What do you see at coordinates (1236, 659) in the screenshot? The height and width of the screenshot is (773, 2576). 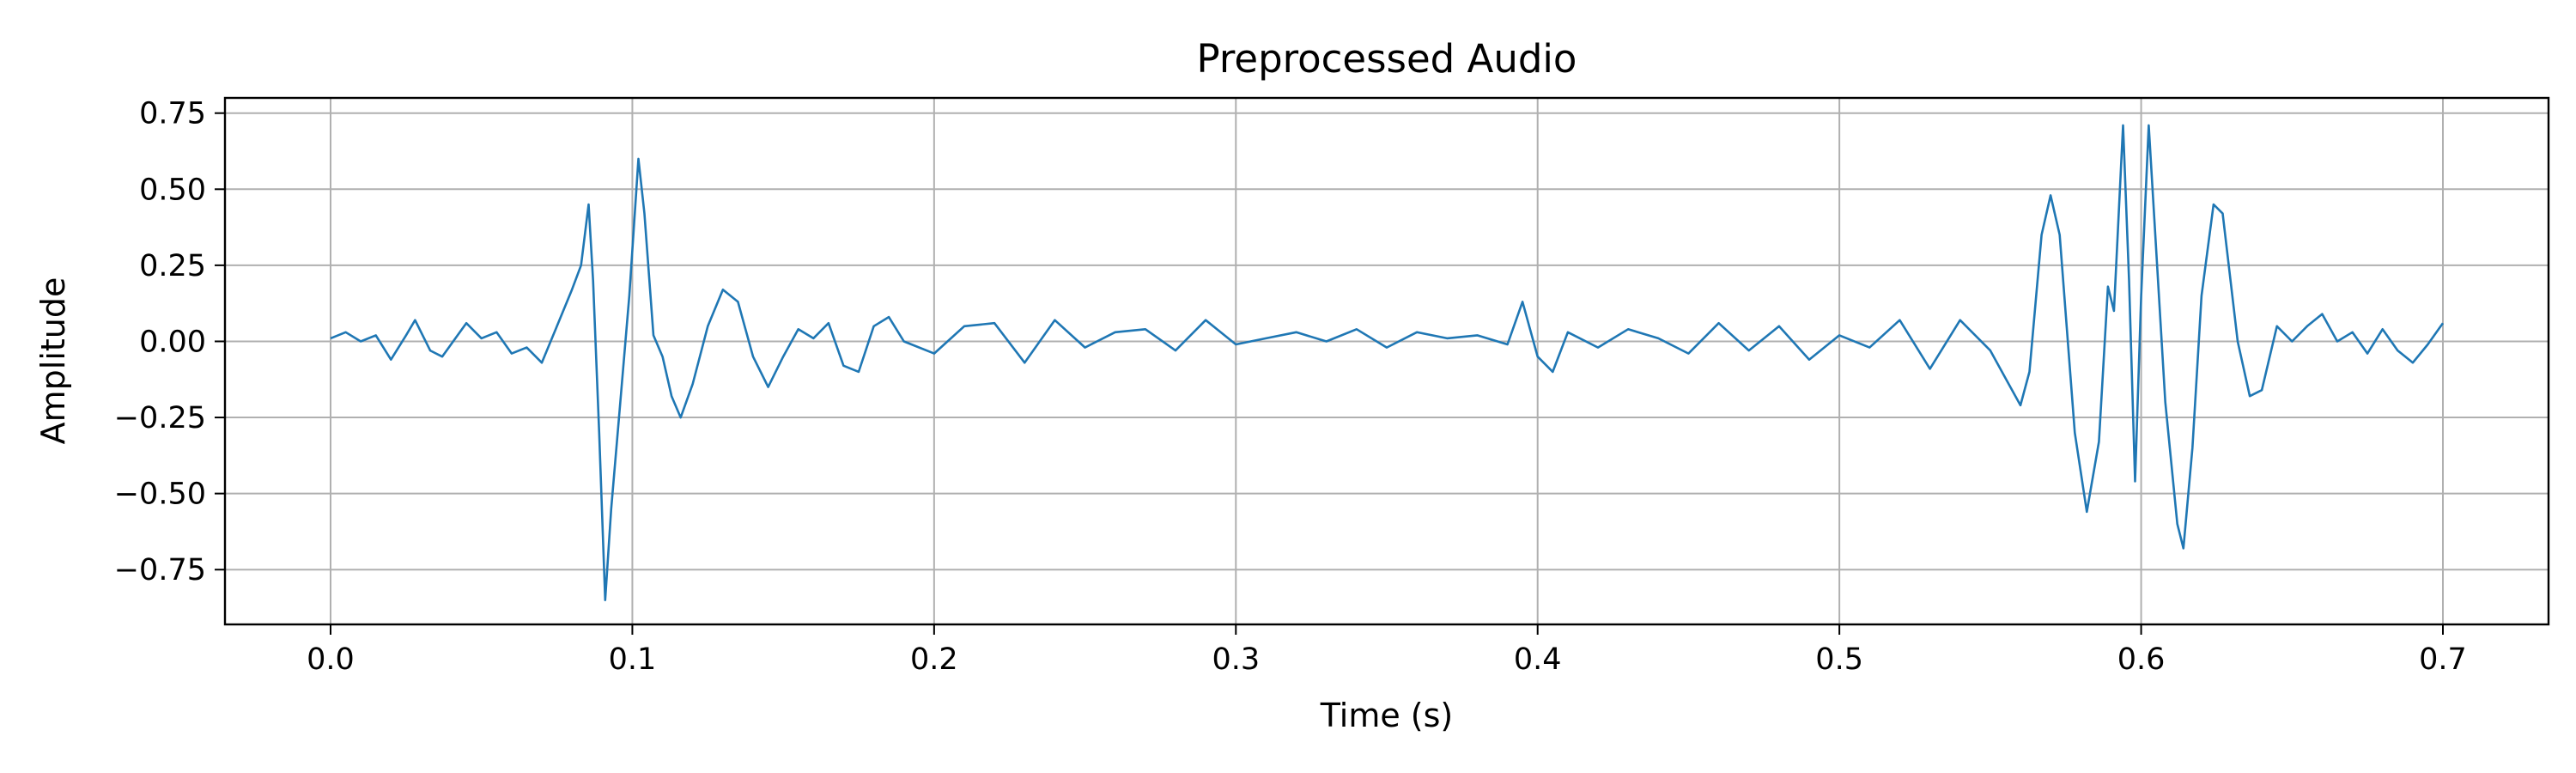 I see `x-tick-label: 0.3` at bounding box center [1236, 659].